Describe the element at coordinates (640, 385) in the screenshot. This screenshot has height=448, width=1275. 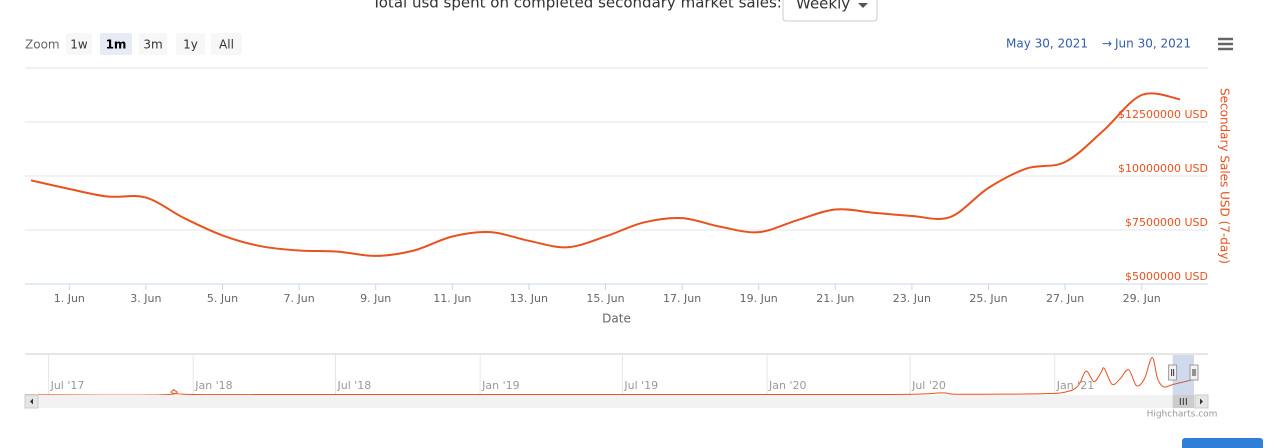
I see `navigator-tick-label: Jul '19` at that location.